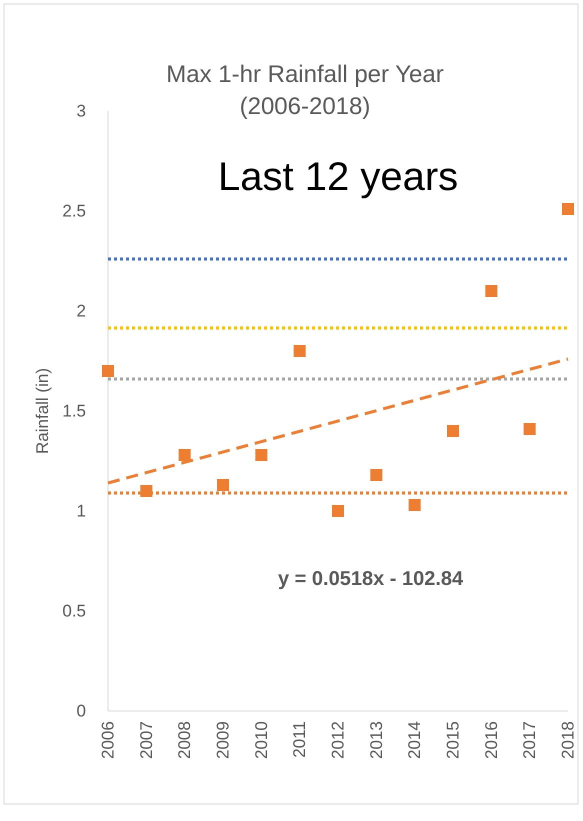  What do you see at coordinates (261, 740) in the screenshot?
I see `x-tick-label: 2010` at bounding box center [261, 740].